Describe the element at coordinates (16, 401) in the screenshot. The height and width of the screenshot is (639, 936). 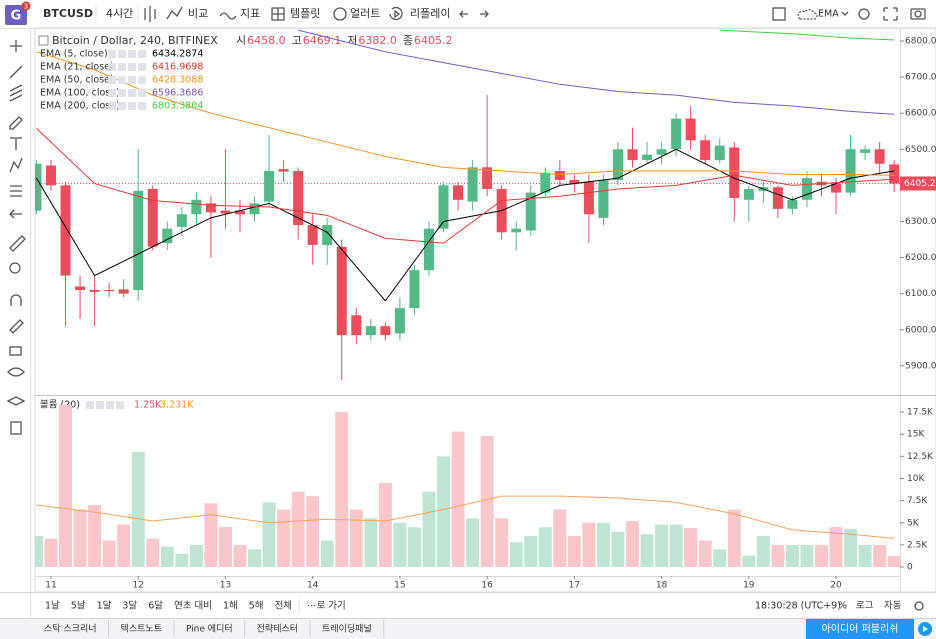
I see `layers-tool` at that location.